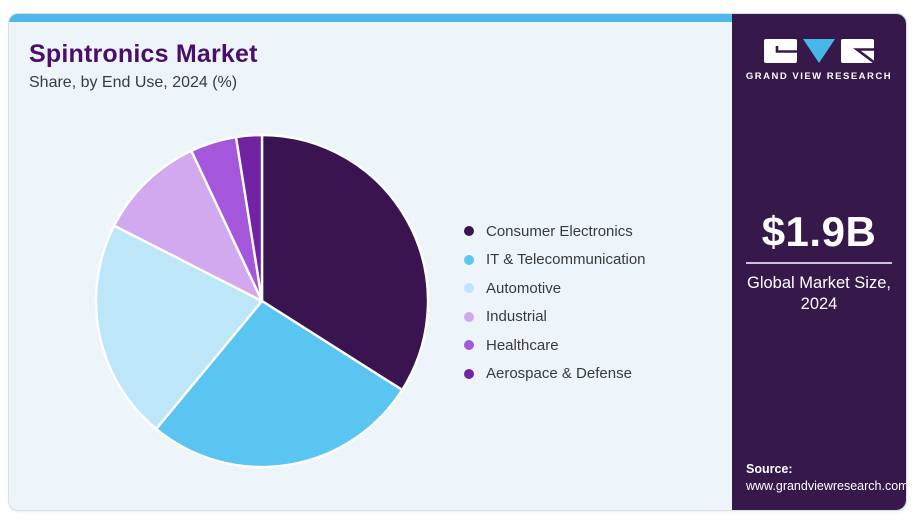 This screenshot has width=920, height=523. Describe the element at coordinates (819, 51) in the screenshot. I see `gvr-logo-icon` at that location.